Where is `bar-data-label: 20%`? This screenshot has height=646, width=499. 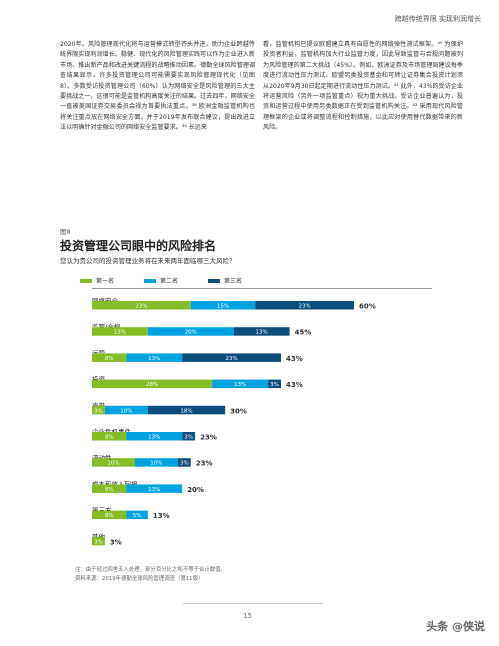
bar-data-label: 20% is located at coordinates (191, 333).